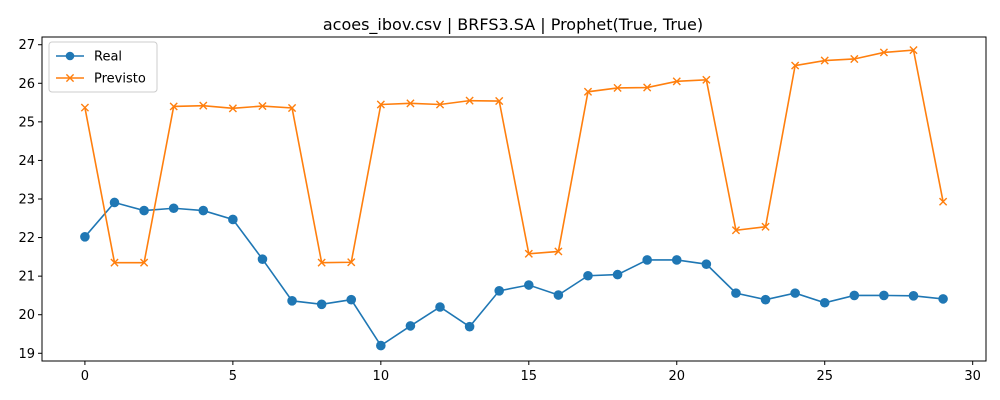  I want to click on y-tick-label: 25, so click(26, 122).